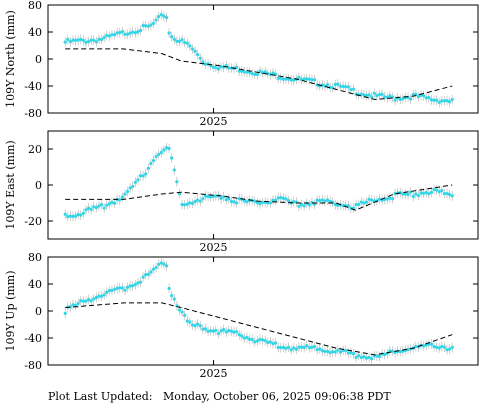  What do you see at coordinates (33, 86) in the screenshot?
I see `y-tick-label: -40` at bounding box center [33, 86].